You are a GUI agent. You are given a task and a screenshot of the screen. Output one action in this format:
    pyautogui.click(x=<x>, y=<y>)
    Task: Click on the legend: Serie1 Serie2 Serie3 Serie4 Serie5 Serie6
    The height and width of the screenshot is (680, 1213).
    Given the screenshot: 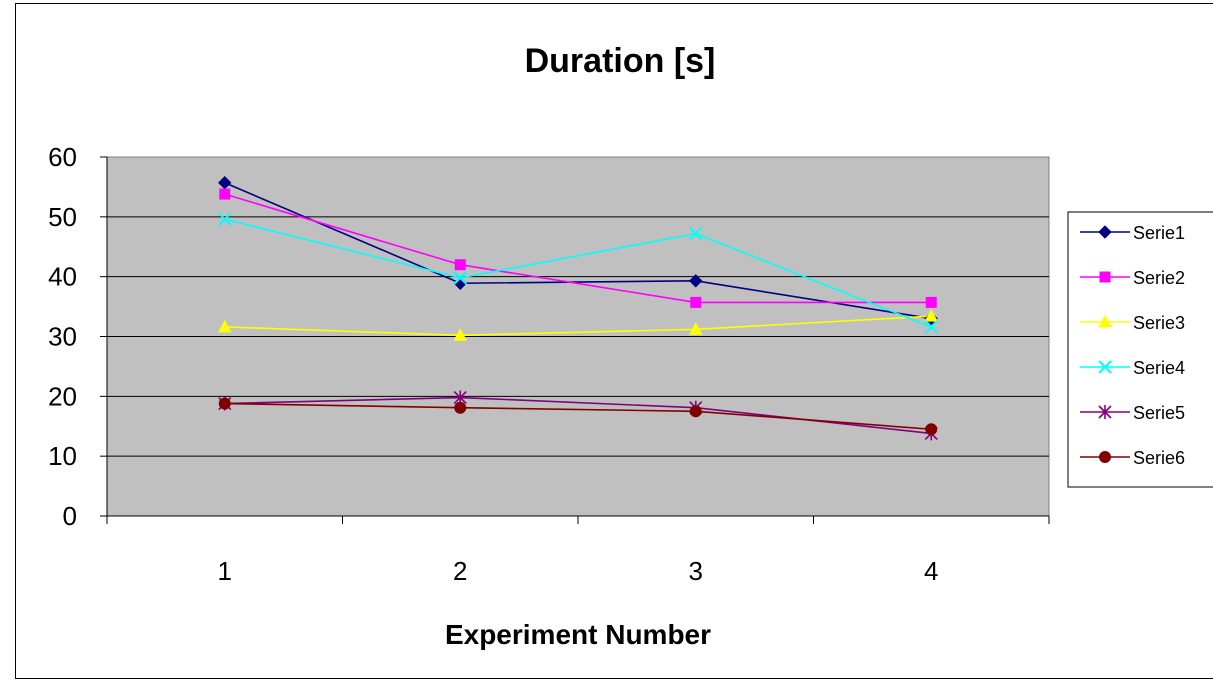 What is the action you would take?
    pyautogui.click(x=1140, y=349)
    